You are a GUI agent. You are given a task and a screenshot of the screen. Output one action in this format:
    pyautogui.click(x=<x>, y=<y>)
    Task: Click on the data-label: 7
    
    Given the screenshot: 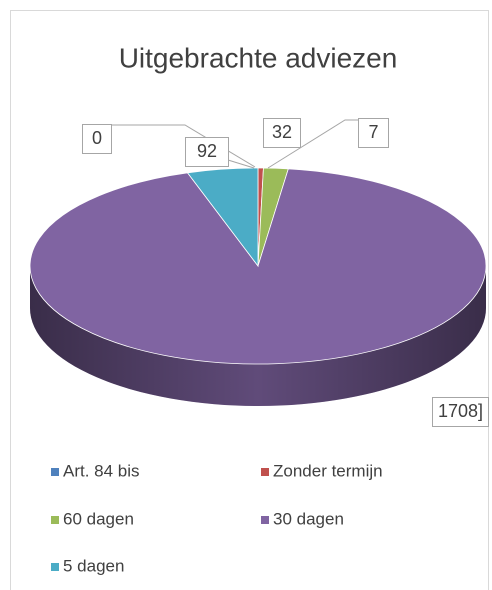 What is the action you would take?
    pyautogui.click(x=373, y=132)
    